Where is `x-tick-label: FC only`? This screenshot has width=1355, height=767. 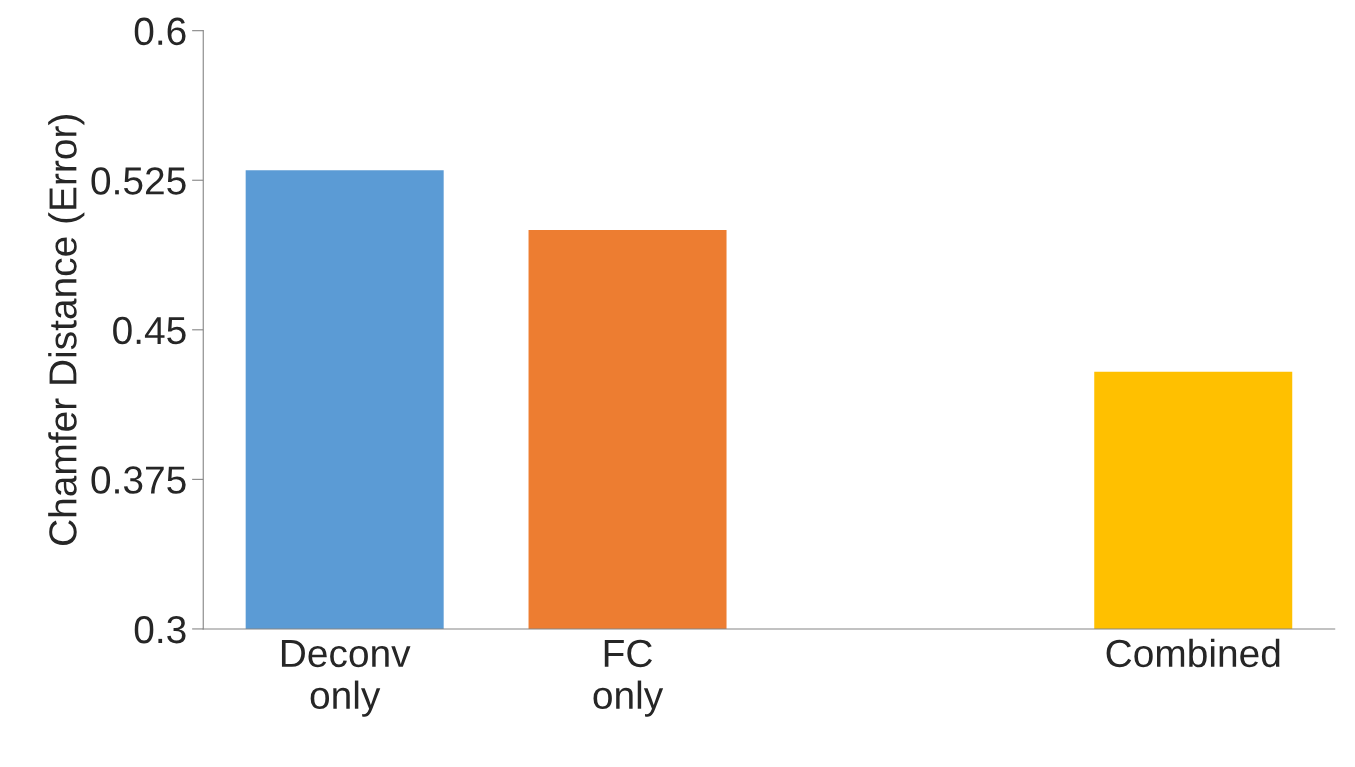 x-tick-label: FC only is located at coordinates (628, 678).